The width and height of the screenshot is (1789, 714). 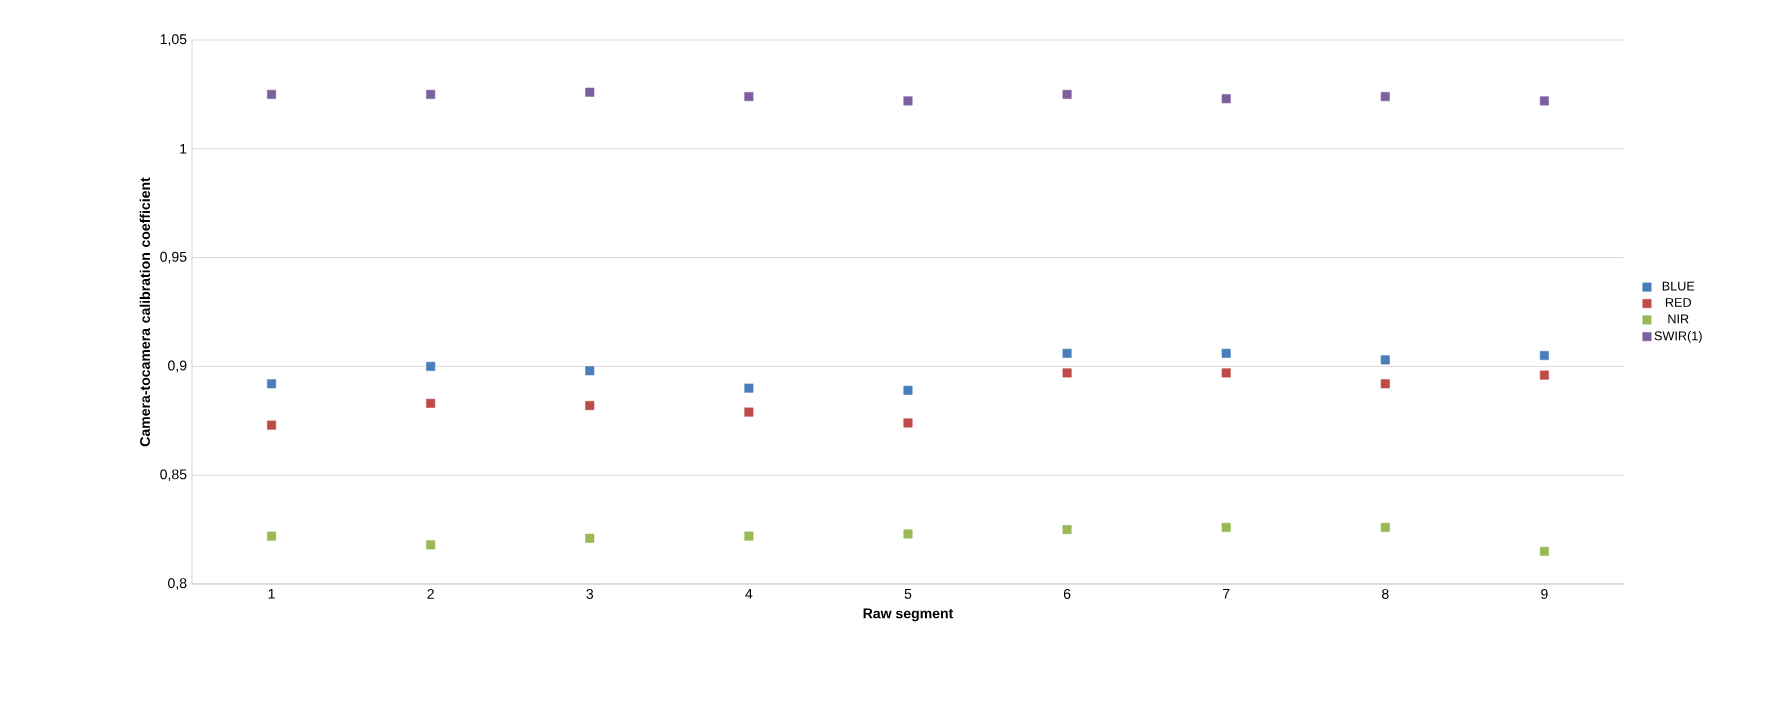 I want to click on x-tick-label: 6, so click(x=1067, y=593).